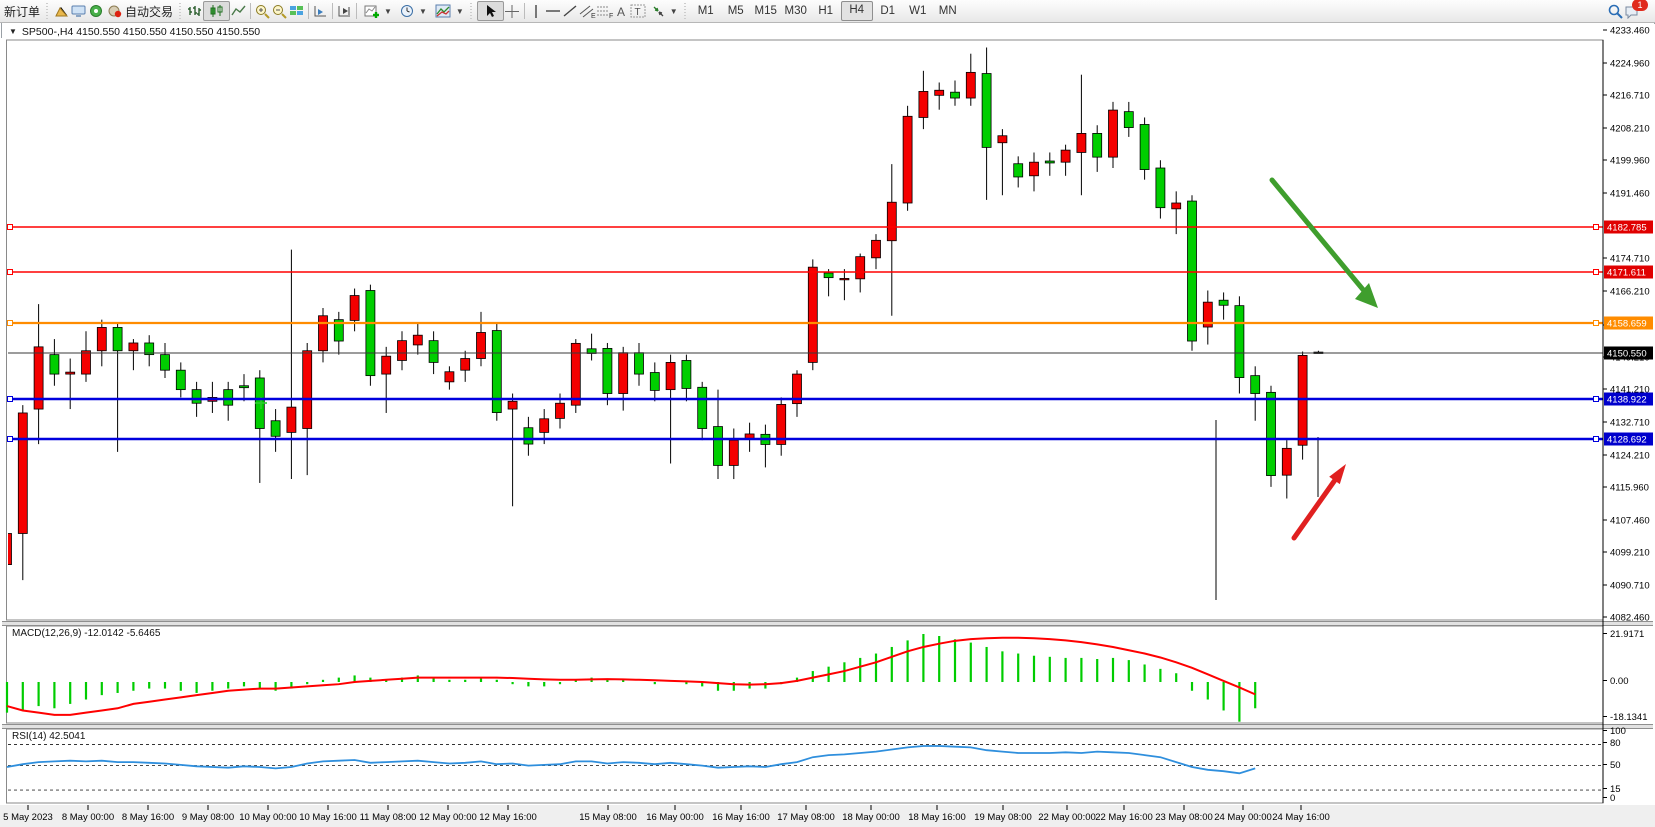  Describe the element at coordinates (570, 11) in the screenshot. I see `trendline-tool-icon` at that location.